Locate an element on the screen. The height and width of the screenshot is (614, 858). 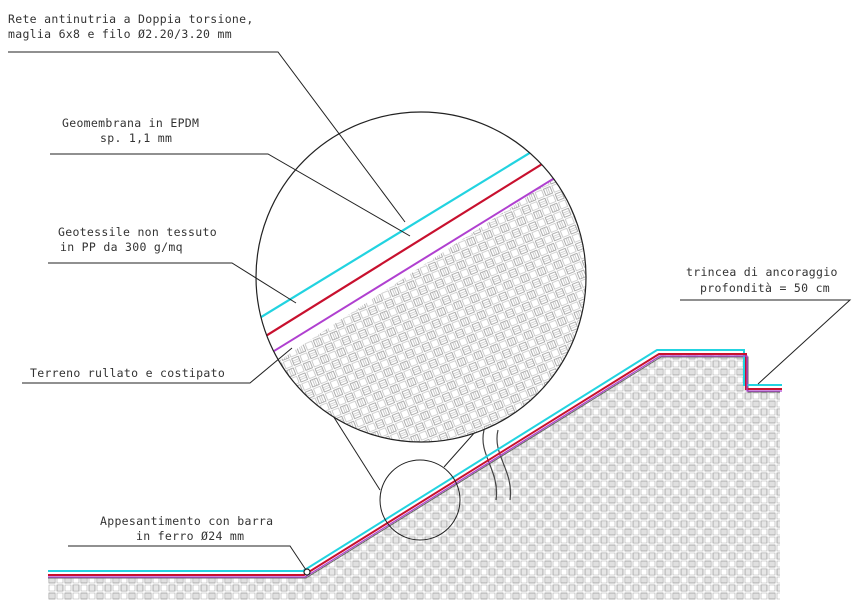
label-geotessile: Geotessile non tessuto in PP da 300 g/mq is located at coordinates (172, 264).